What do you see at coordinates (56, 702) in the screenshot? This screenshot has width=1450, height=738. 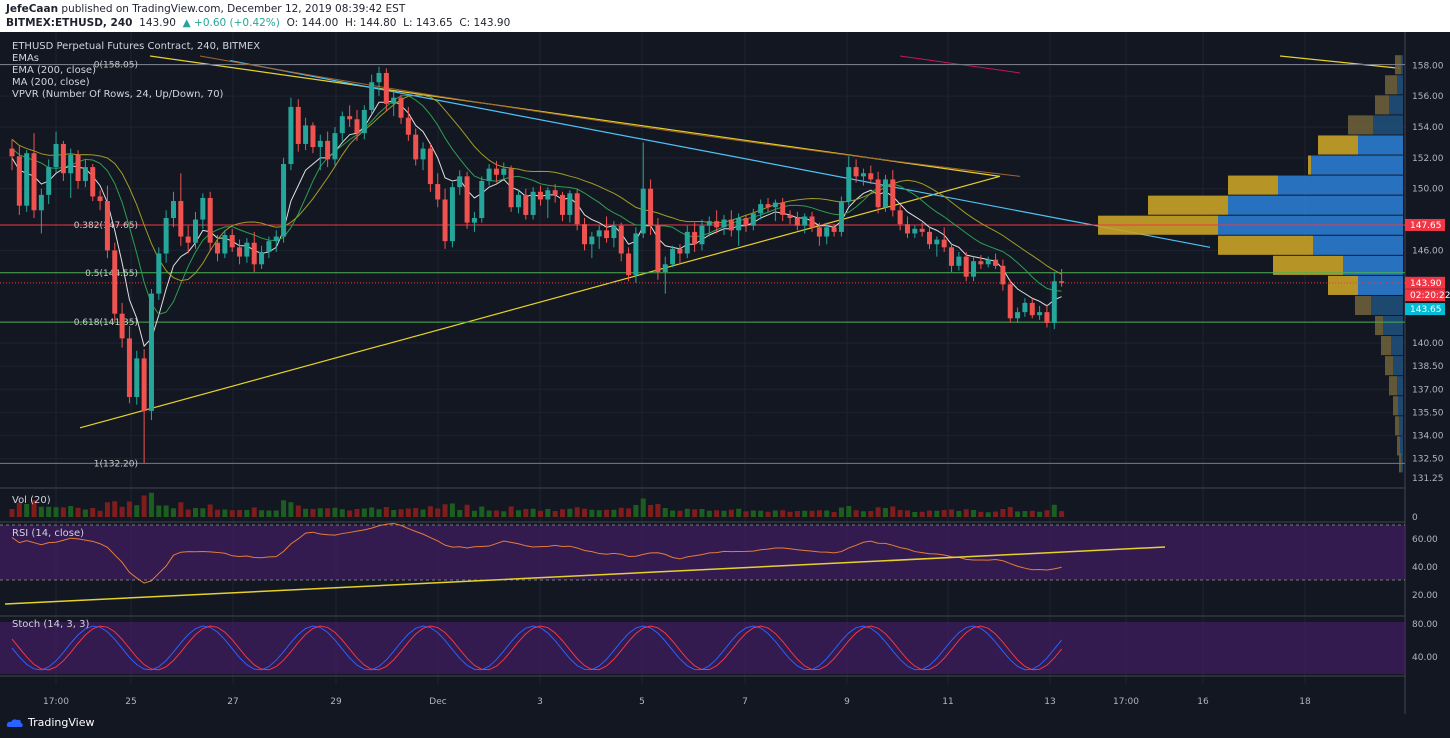 I see `time-tick-label: 17:00` at bounding box center [56, 702].